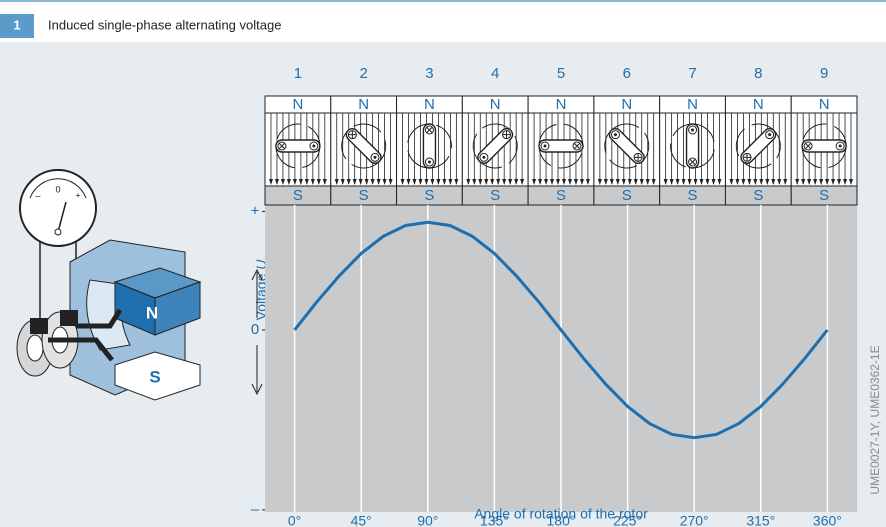  Describe the element at coordinates (495, 73) in the screenshot. I see `position-number: 4` at that location.